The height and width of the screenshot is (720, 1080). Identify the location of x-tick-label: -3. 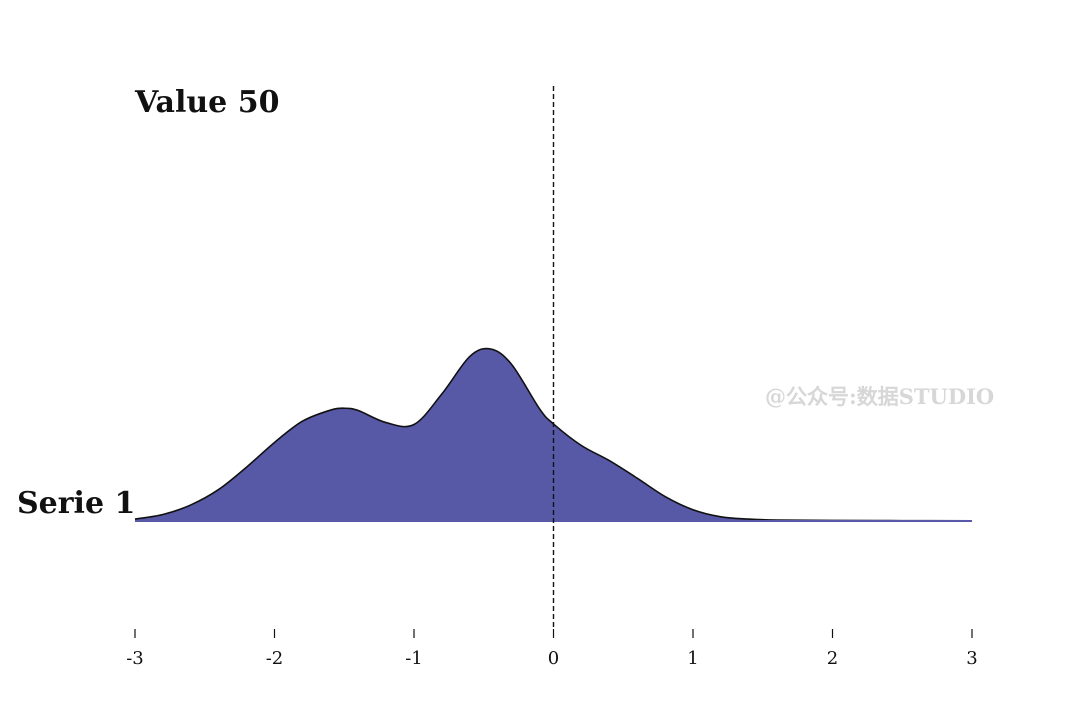
(135, 658).